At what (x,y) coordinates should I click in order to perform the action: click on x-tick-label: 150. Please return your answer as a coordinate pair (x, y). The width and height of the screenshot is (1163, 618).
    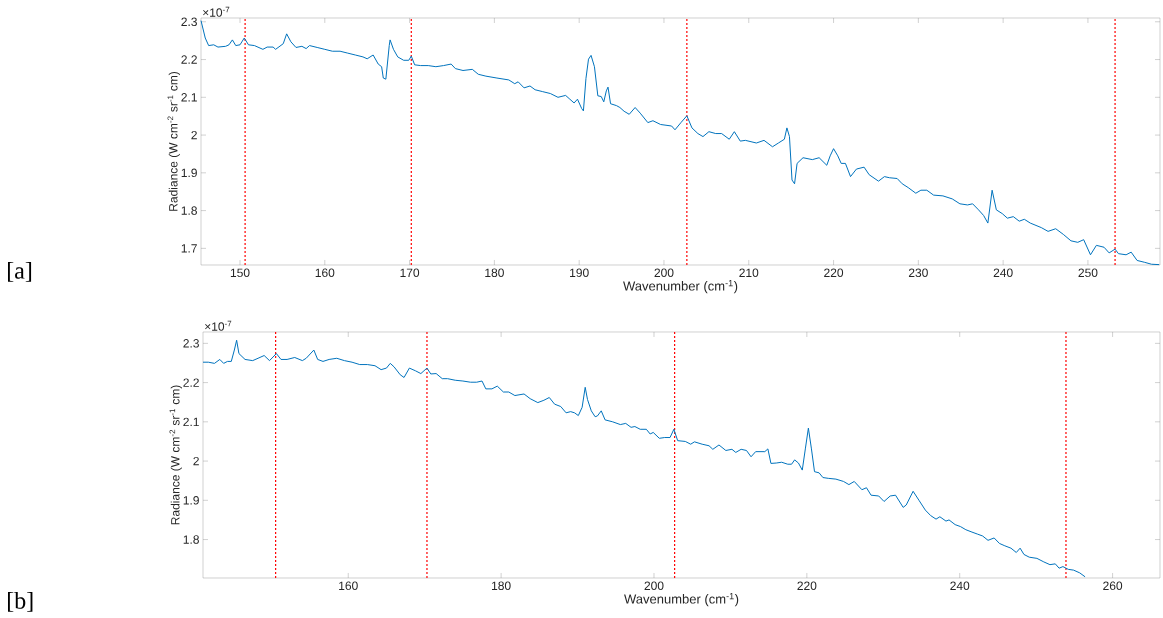
    Looking at the image, I should click on (240, 273).